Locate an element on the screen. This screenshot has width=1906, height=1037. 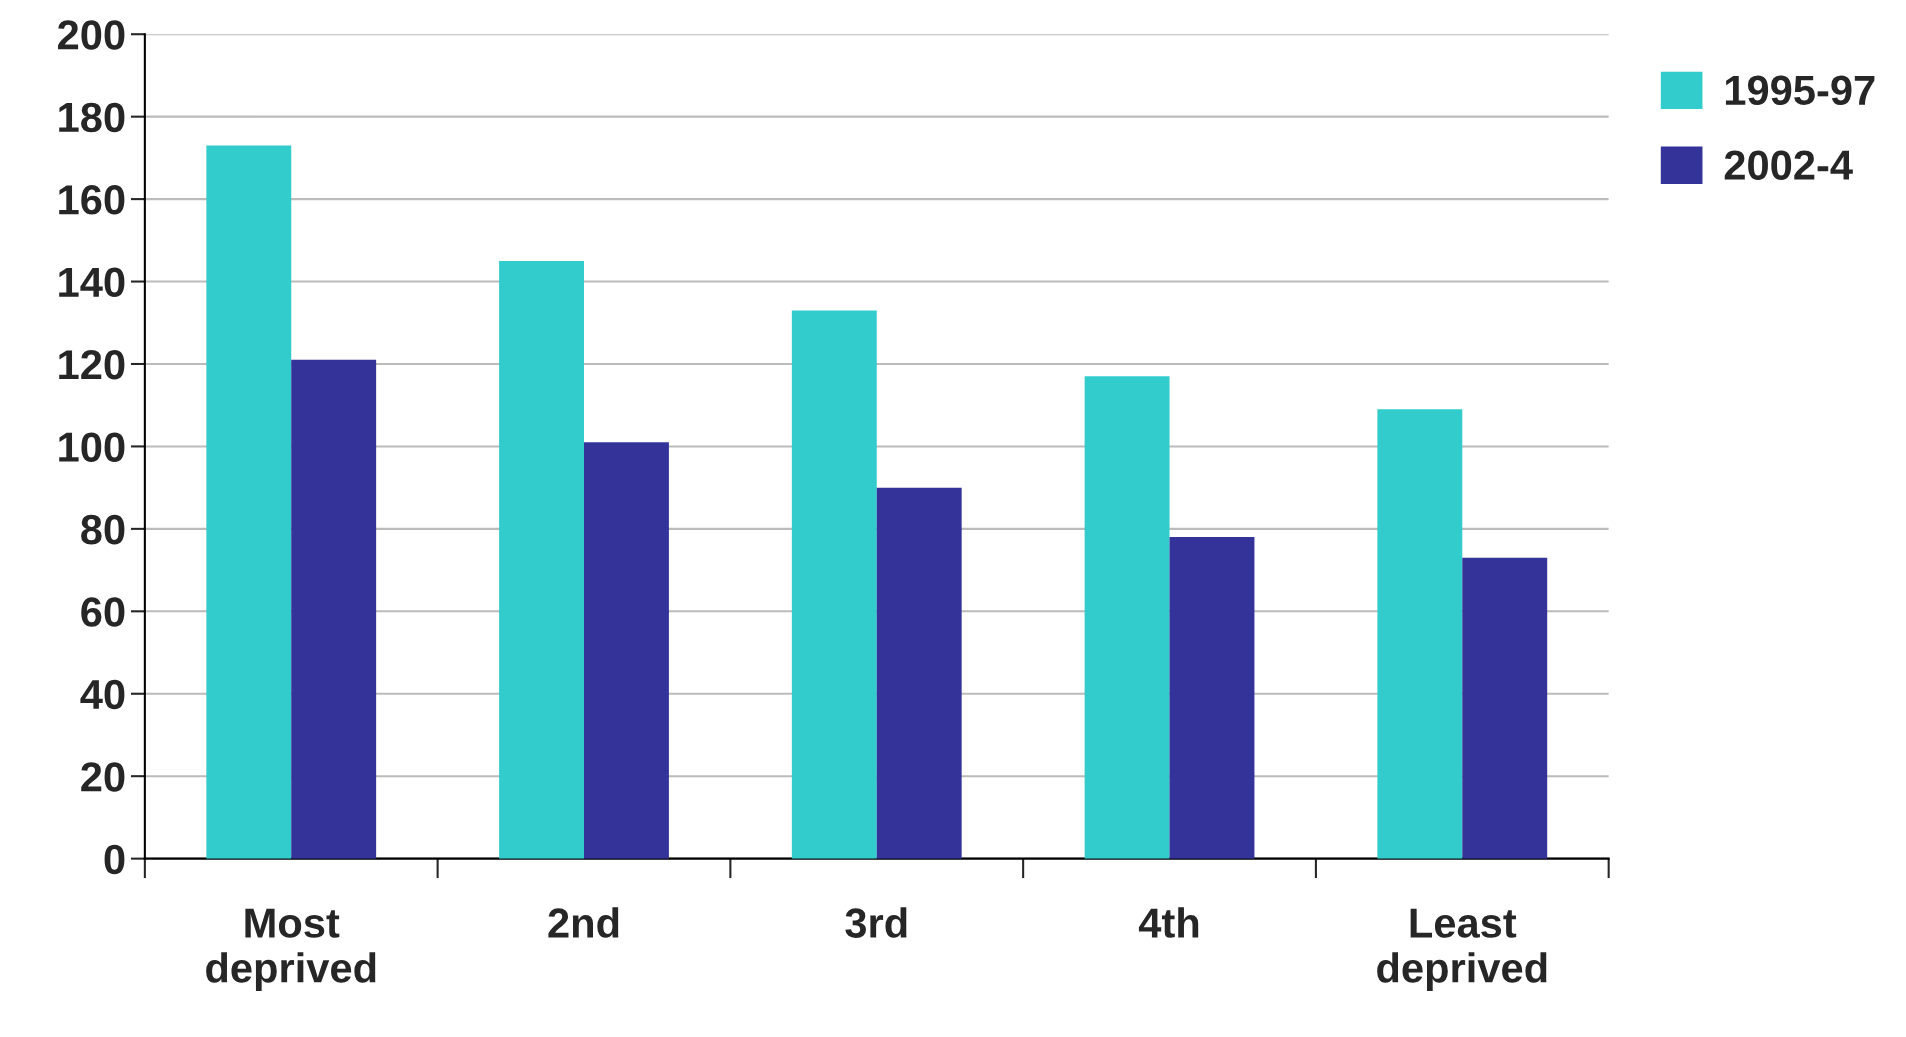
x-tick-label: Least deprived is located at coordinates (1462, 949).